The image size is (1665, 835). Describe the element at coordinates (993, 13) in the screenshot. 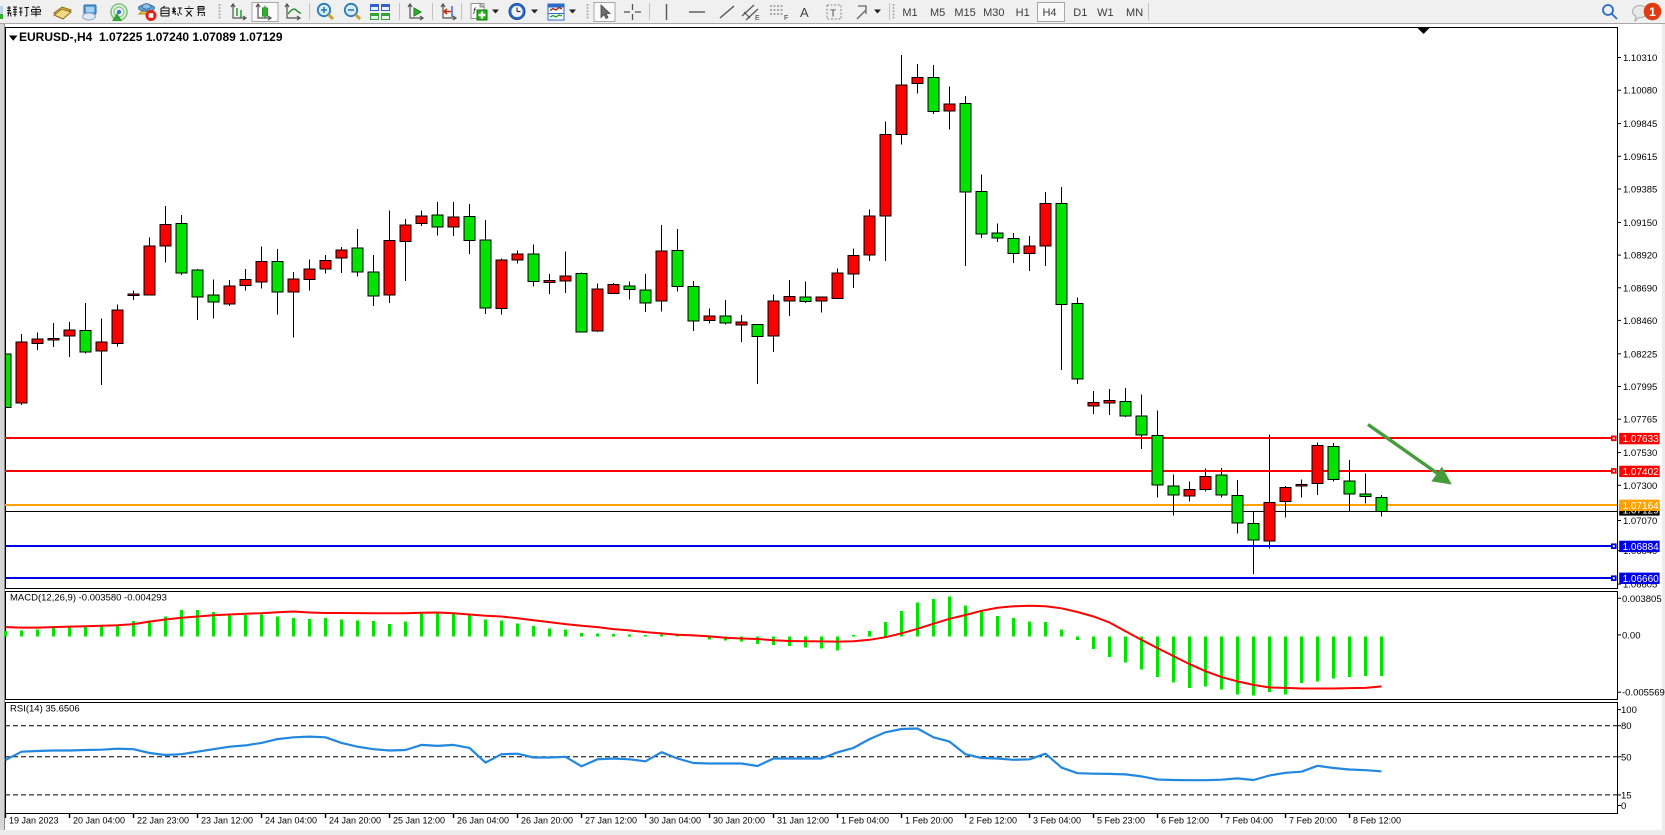

I see `svg-text: M30` at that location.